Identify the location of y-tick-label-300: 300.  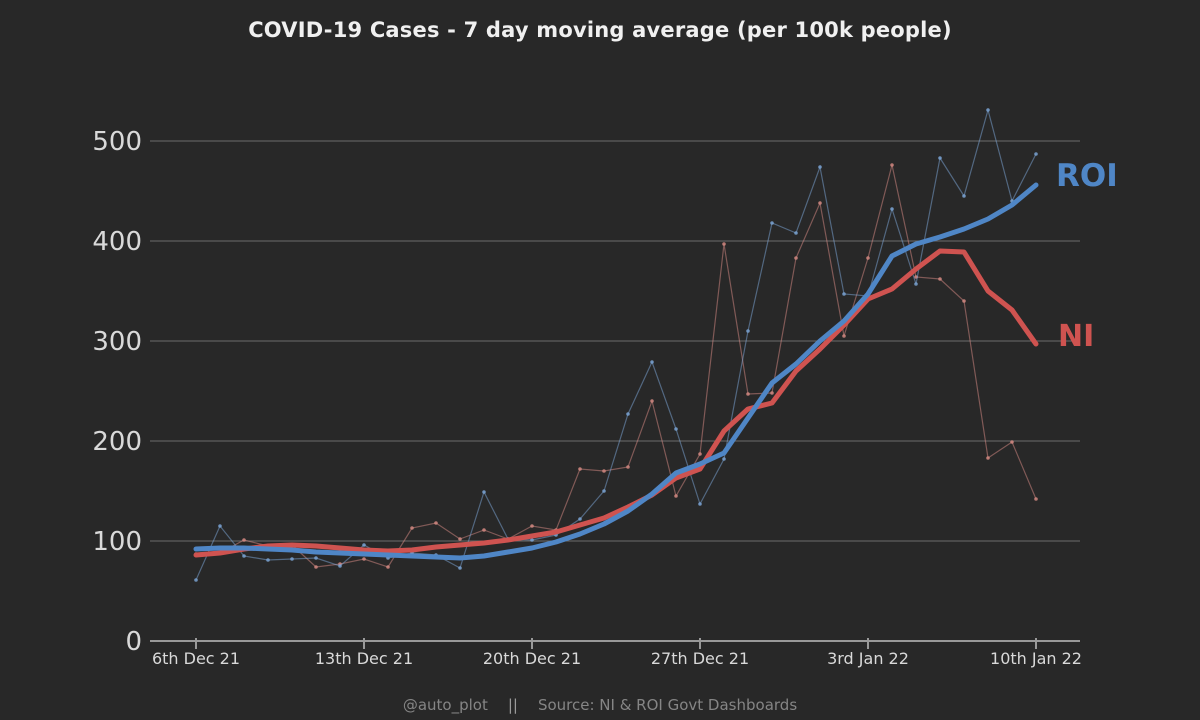
(117, 342).